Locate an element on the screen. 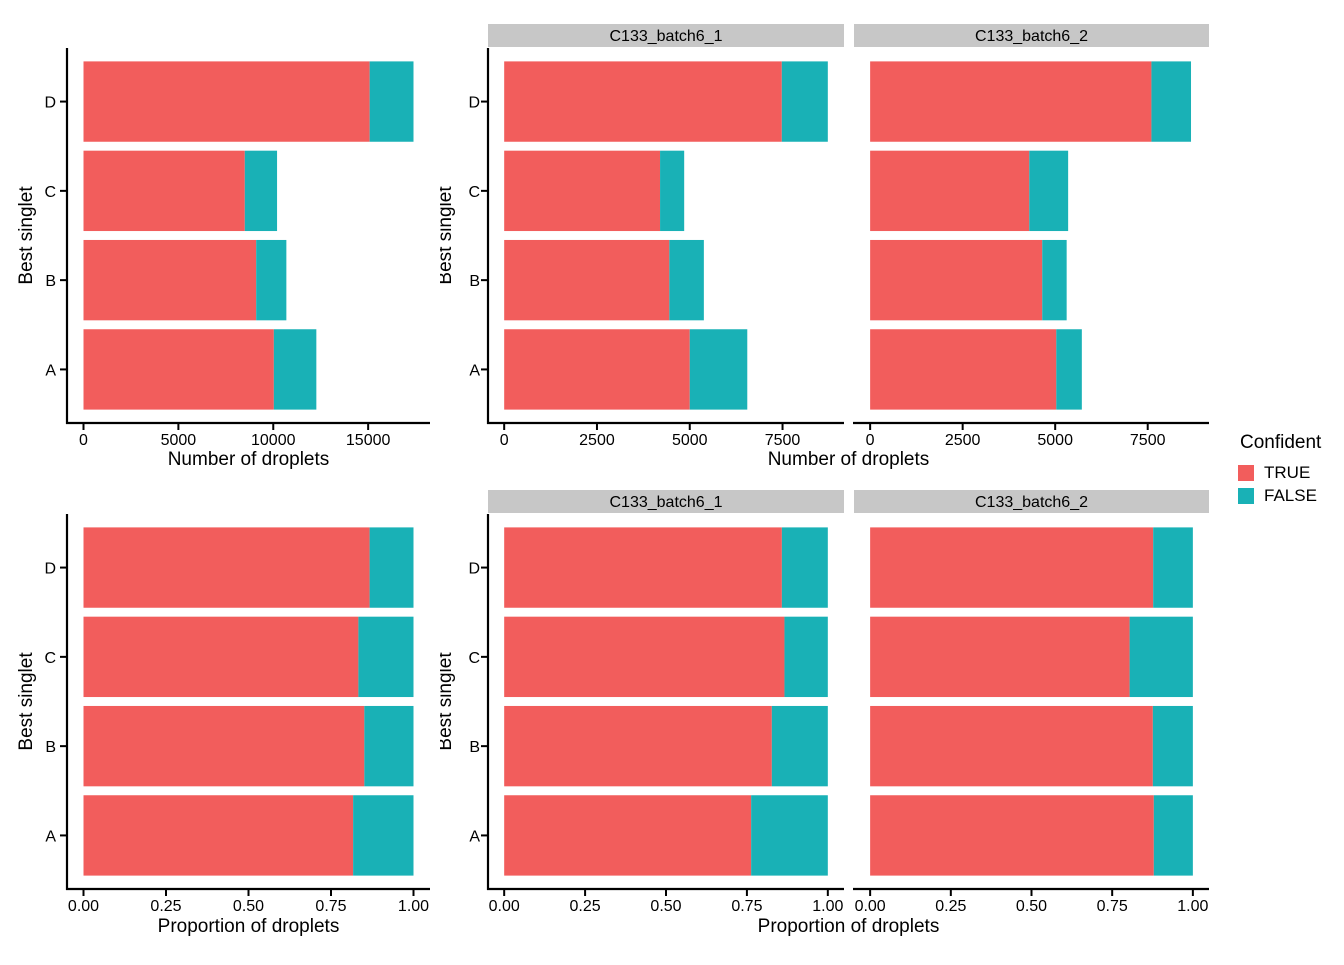 Image resolution: width=1344 pixels, height=965 pixels. legend-swatch-false is located at coordinates (1246, 495).